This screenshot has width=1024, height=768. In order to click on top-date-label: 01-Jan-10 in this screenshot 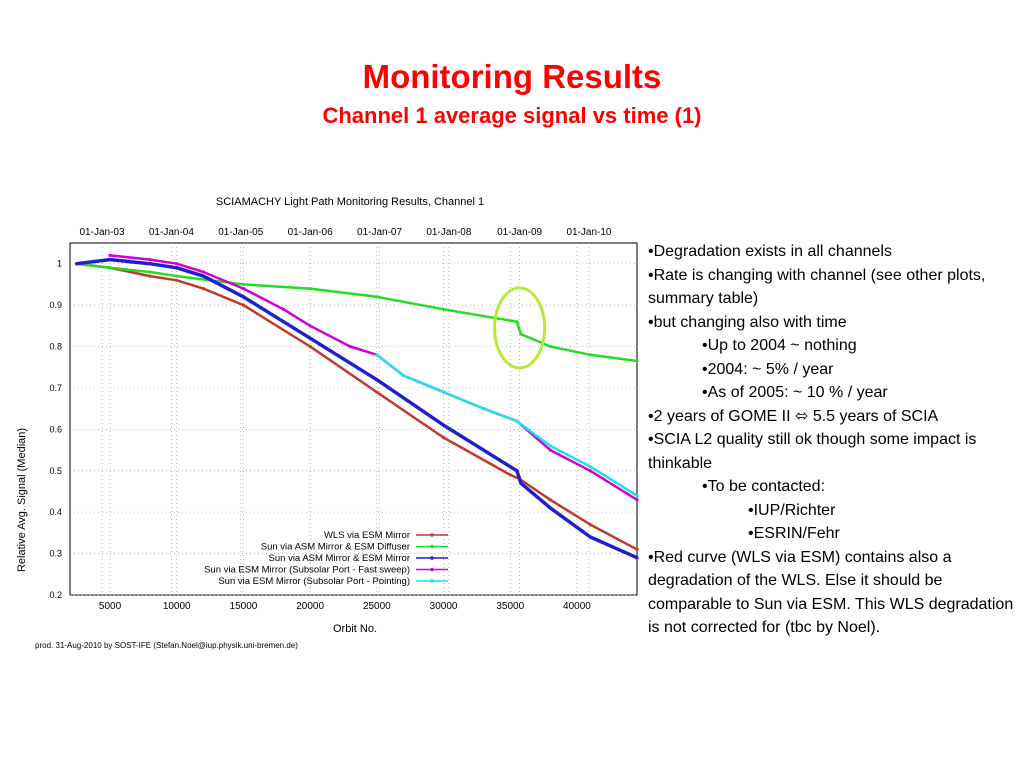, I will do `click(588, 232)`.